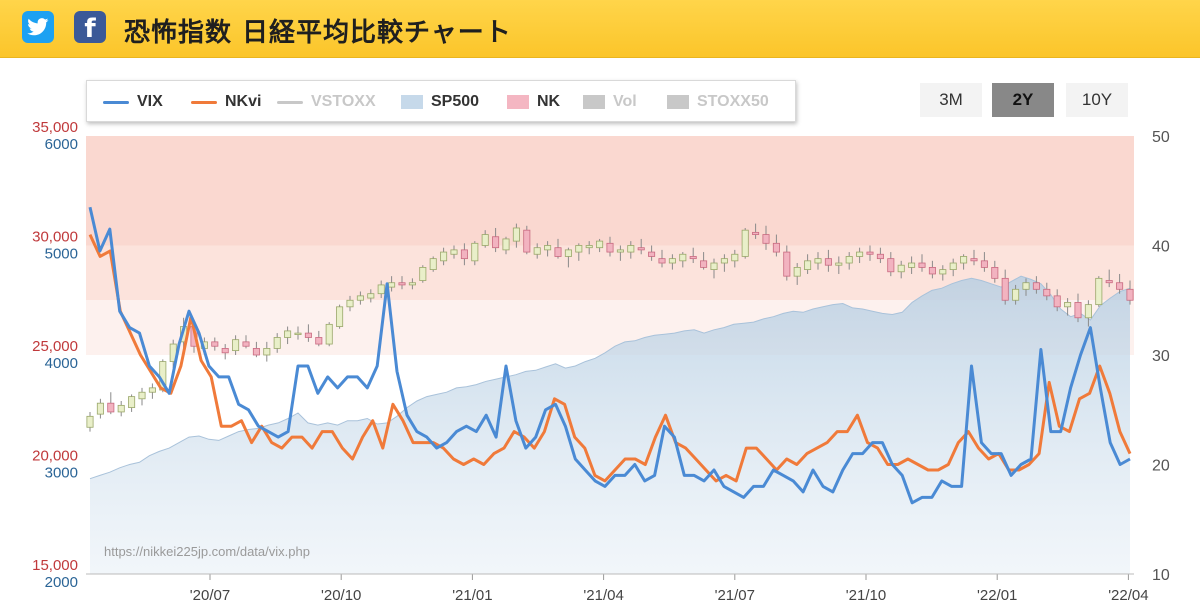  Describe the element at coordinates (55, 237) in the screenshot. I see `nk-axis-tick-label: 30,000` at that location.